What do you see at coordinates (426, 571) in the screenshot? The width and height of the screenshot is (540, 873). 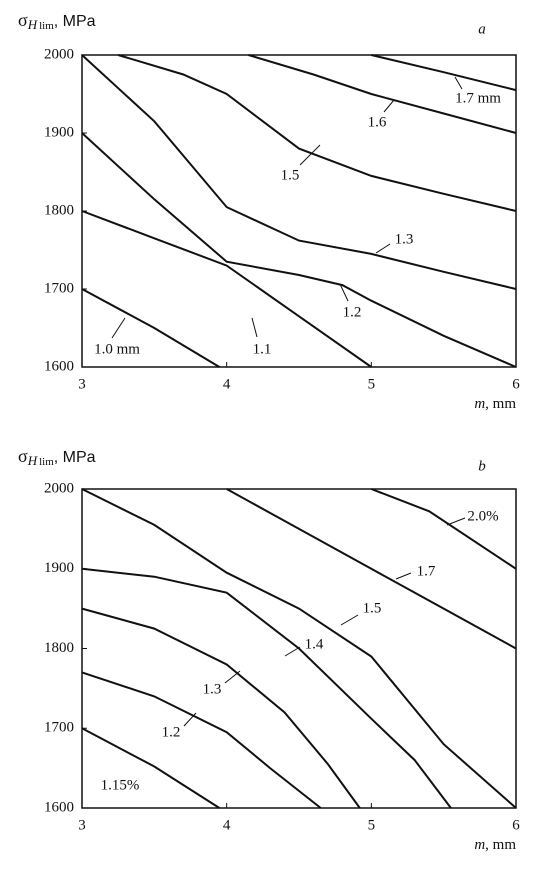 I see `contour-label: 1.7` at bounding box center [426, 571].